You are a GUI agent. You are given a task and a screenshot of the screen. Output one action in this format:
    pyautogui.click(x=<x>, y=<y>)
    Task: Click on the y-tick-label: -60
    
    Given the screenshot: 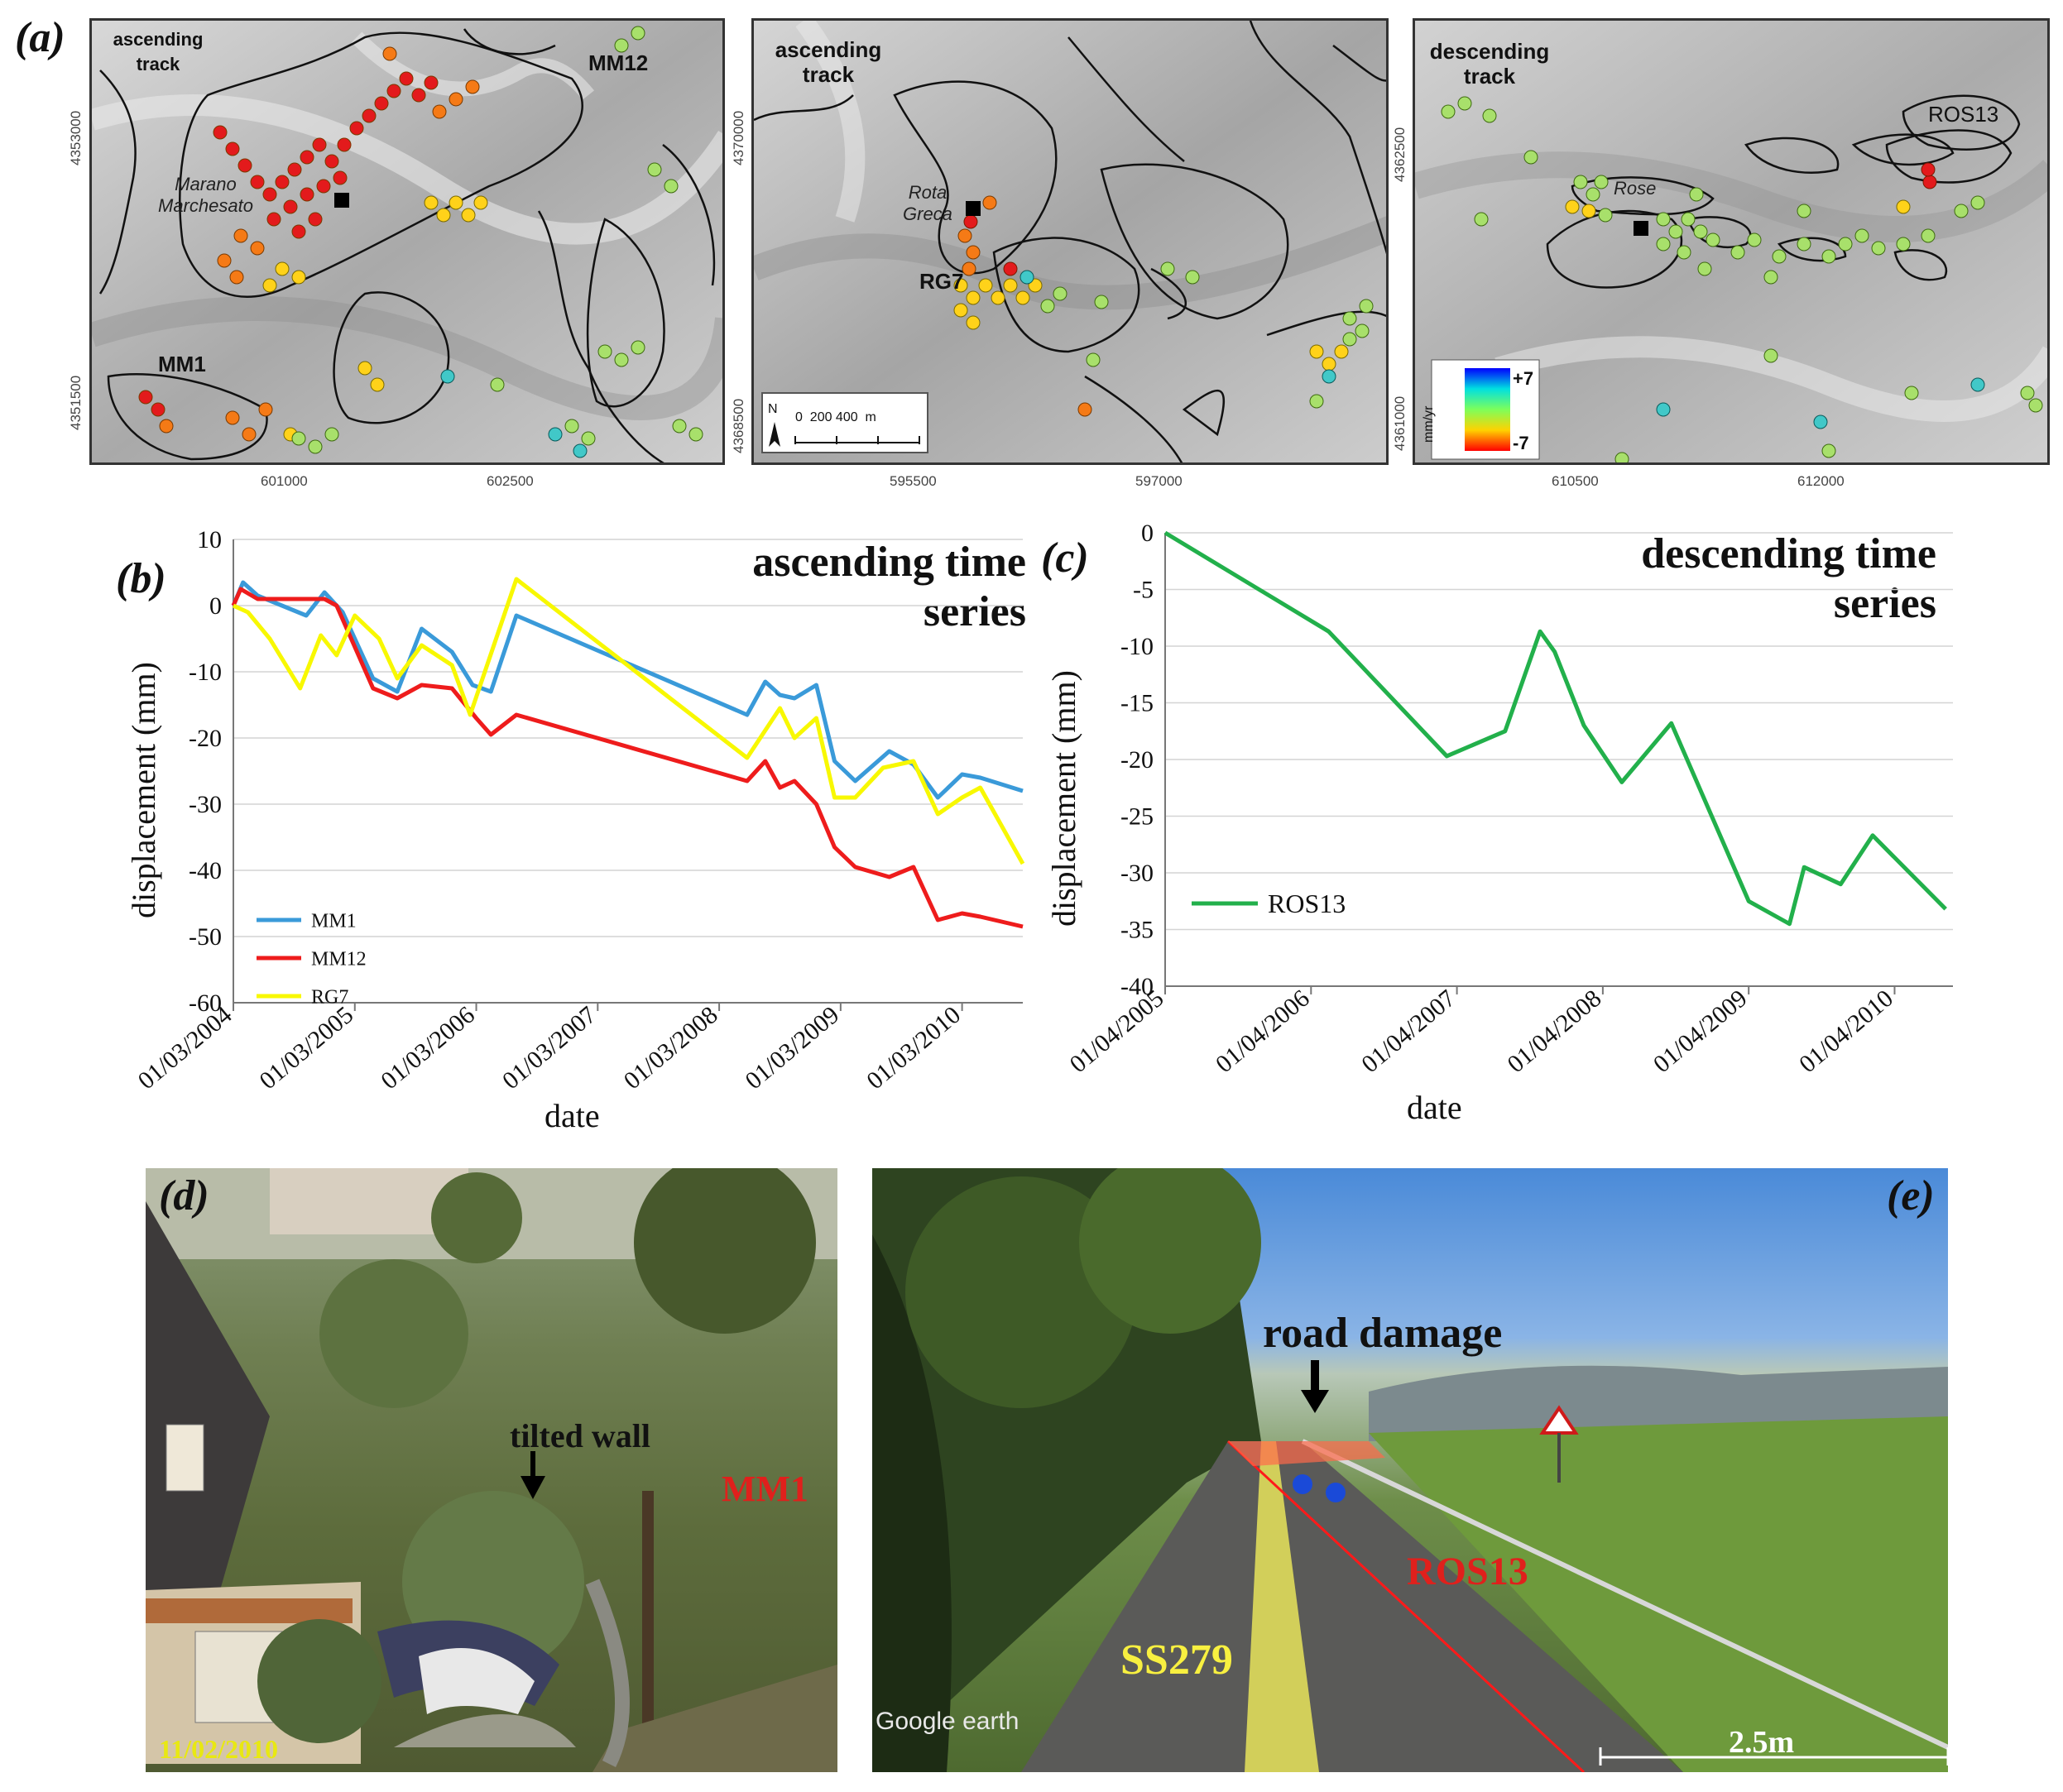 What is the action you would take?
    pyautogui.click(x=205, y=1003)
    